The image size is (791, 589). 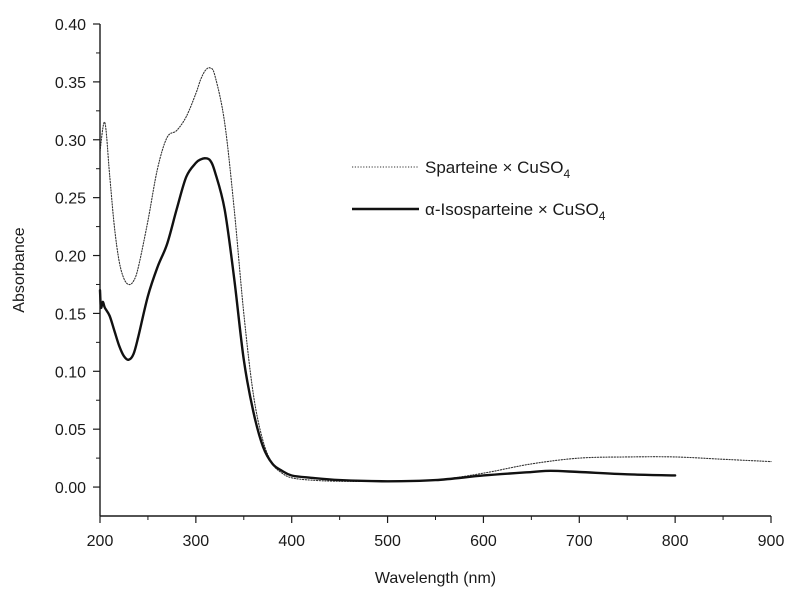 I want to click on x-axis-title: Wavelength (nm), so click(x=435, y=578).